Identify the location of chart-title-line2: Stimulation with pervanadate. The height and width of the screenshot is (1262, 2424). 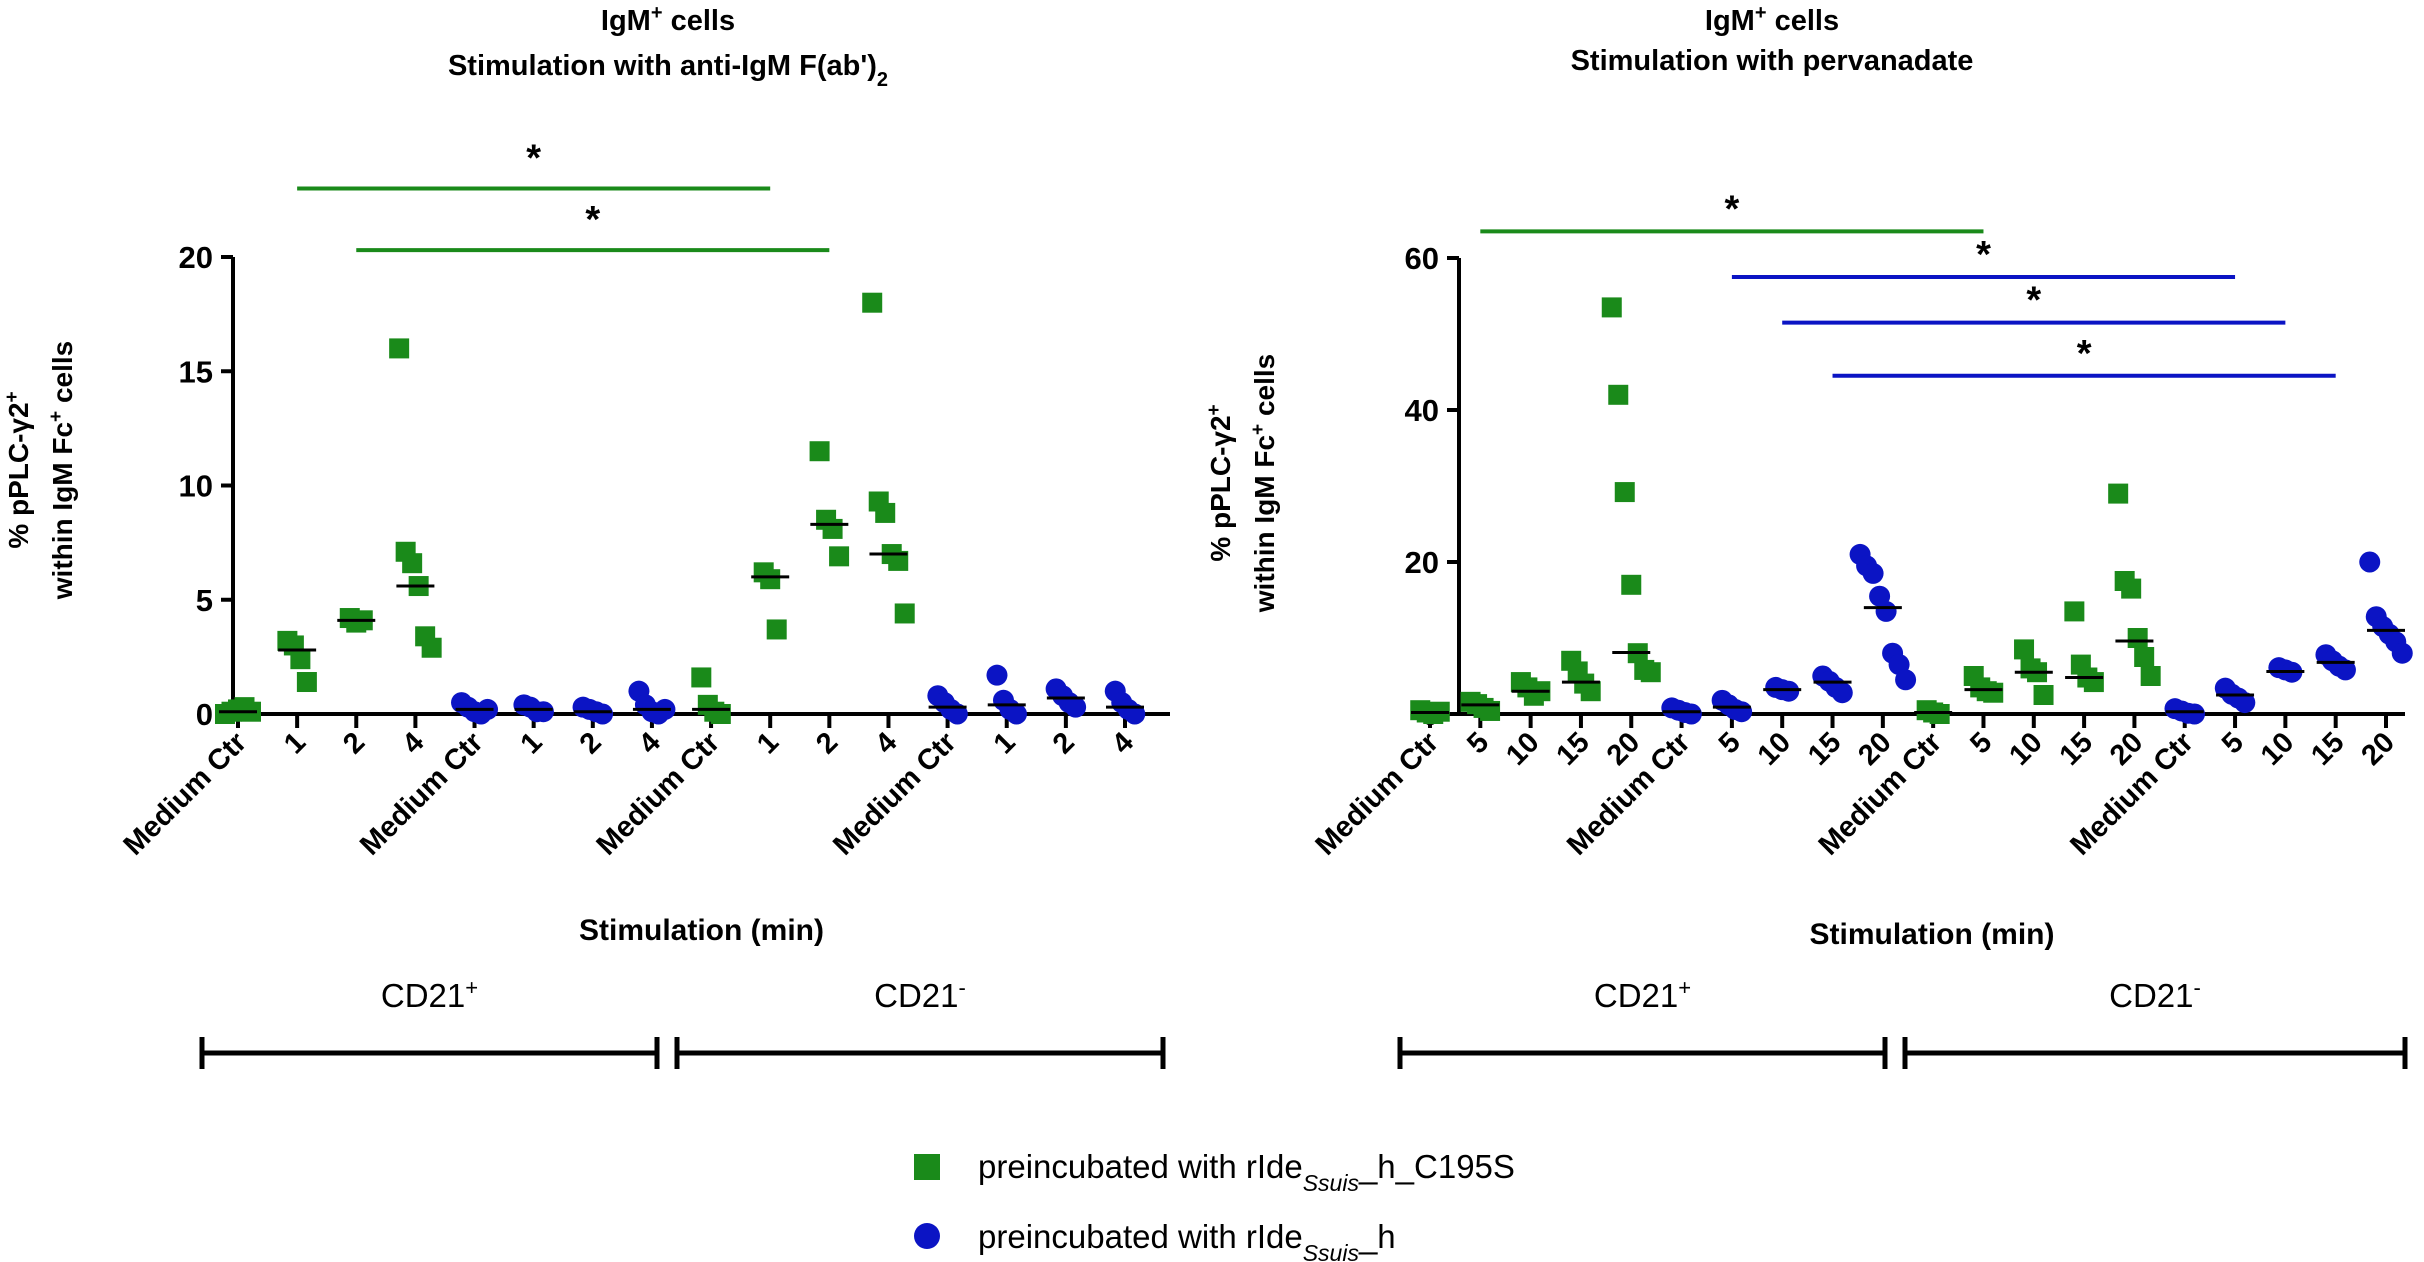
(1772, 61).